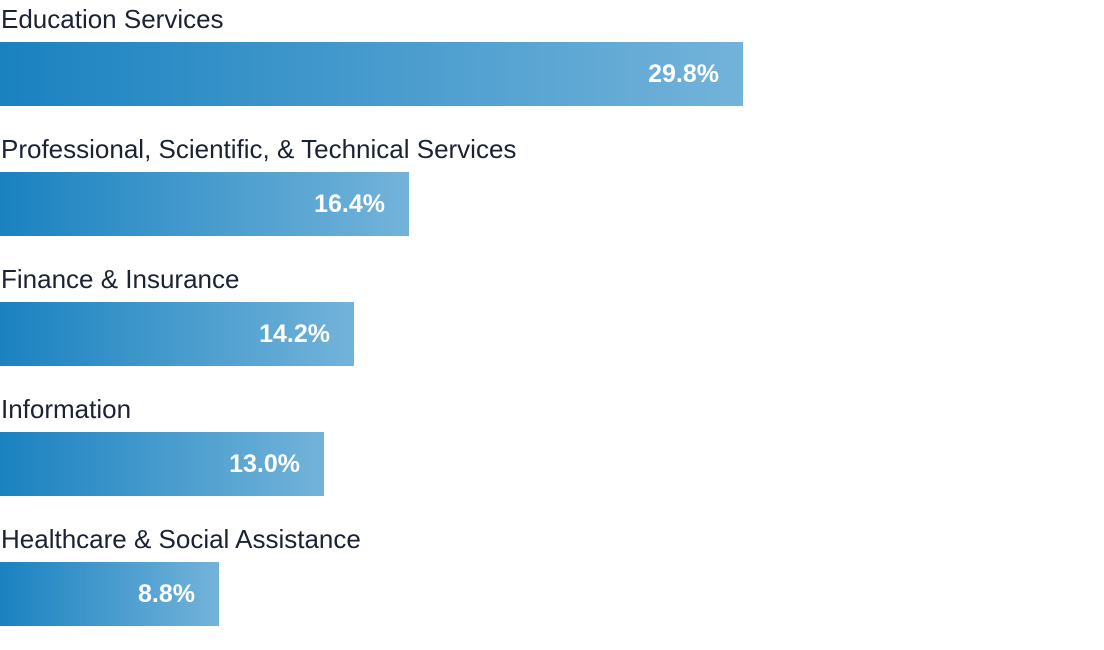 The image size is (1104, 650). Describe the element at coordinates (66, 409) in the screenshot. I see `category-label: Information` at that location.